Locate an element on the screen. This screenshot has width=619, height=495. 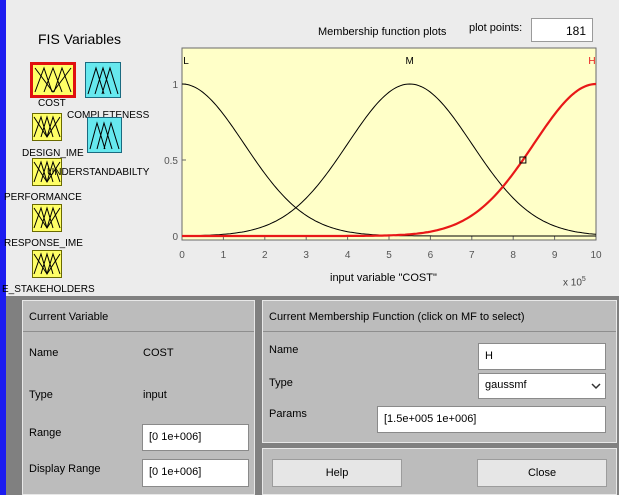
var-icon-understandability is located at coordinates (104, 135).